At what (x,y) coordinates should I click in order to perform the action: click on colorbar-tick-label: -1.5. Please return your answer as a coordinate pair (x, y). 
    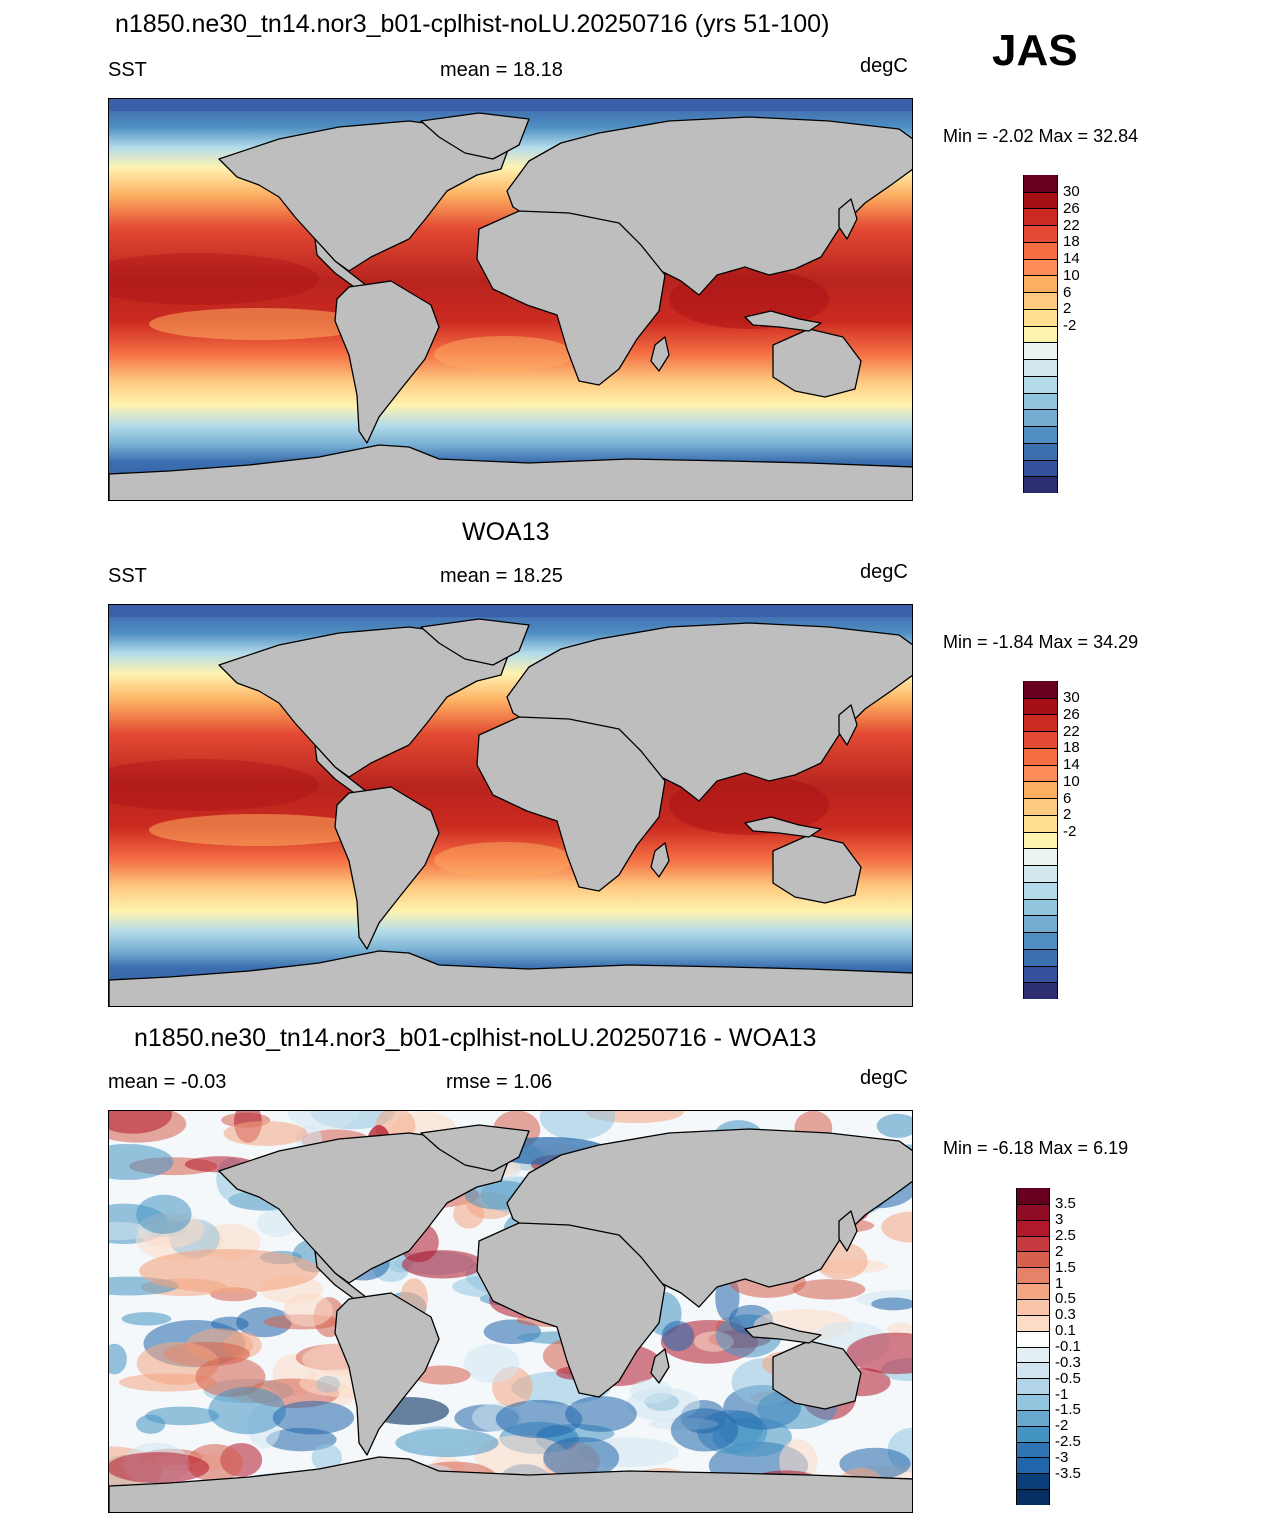
    Looking at the image, I should click on (1068, 1410).